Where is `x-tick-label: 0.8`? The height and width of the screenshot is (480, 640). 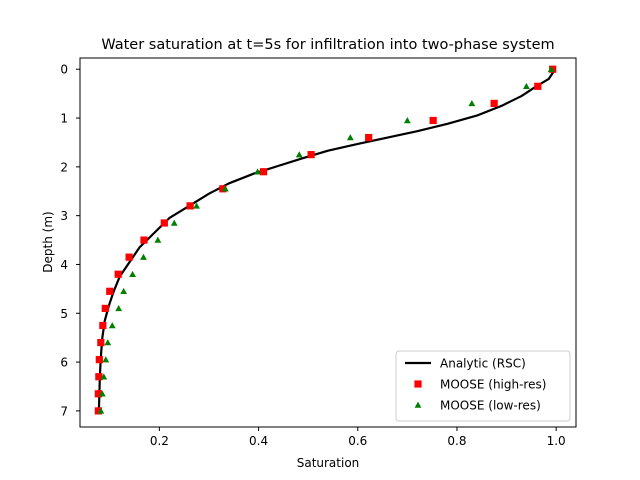 x-tick-label: 0.8 is located at coordinates (456, 441).